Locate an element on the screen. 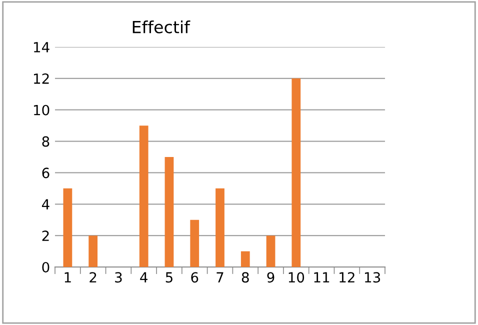 Image resolution: width=478 pixels, height=325 pixels. chart-title: Effectif is located at coordinates (161, 27).